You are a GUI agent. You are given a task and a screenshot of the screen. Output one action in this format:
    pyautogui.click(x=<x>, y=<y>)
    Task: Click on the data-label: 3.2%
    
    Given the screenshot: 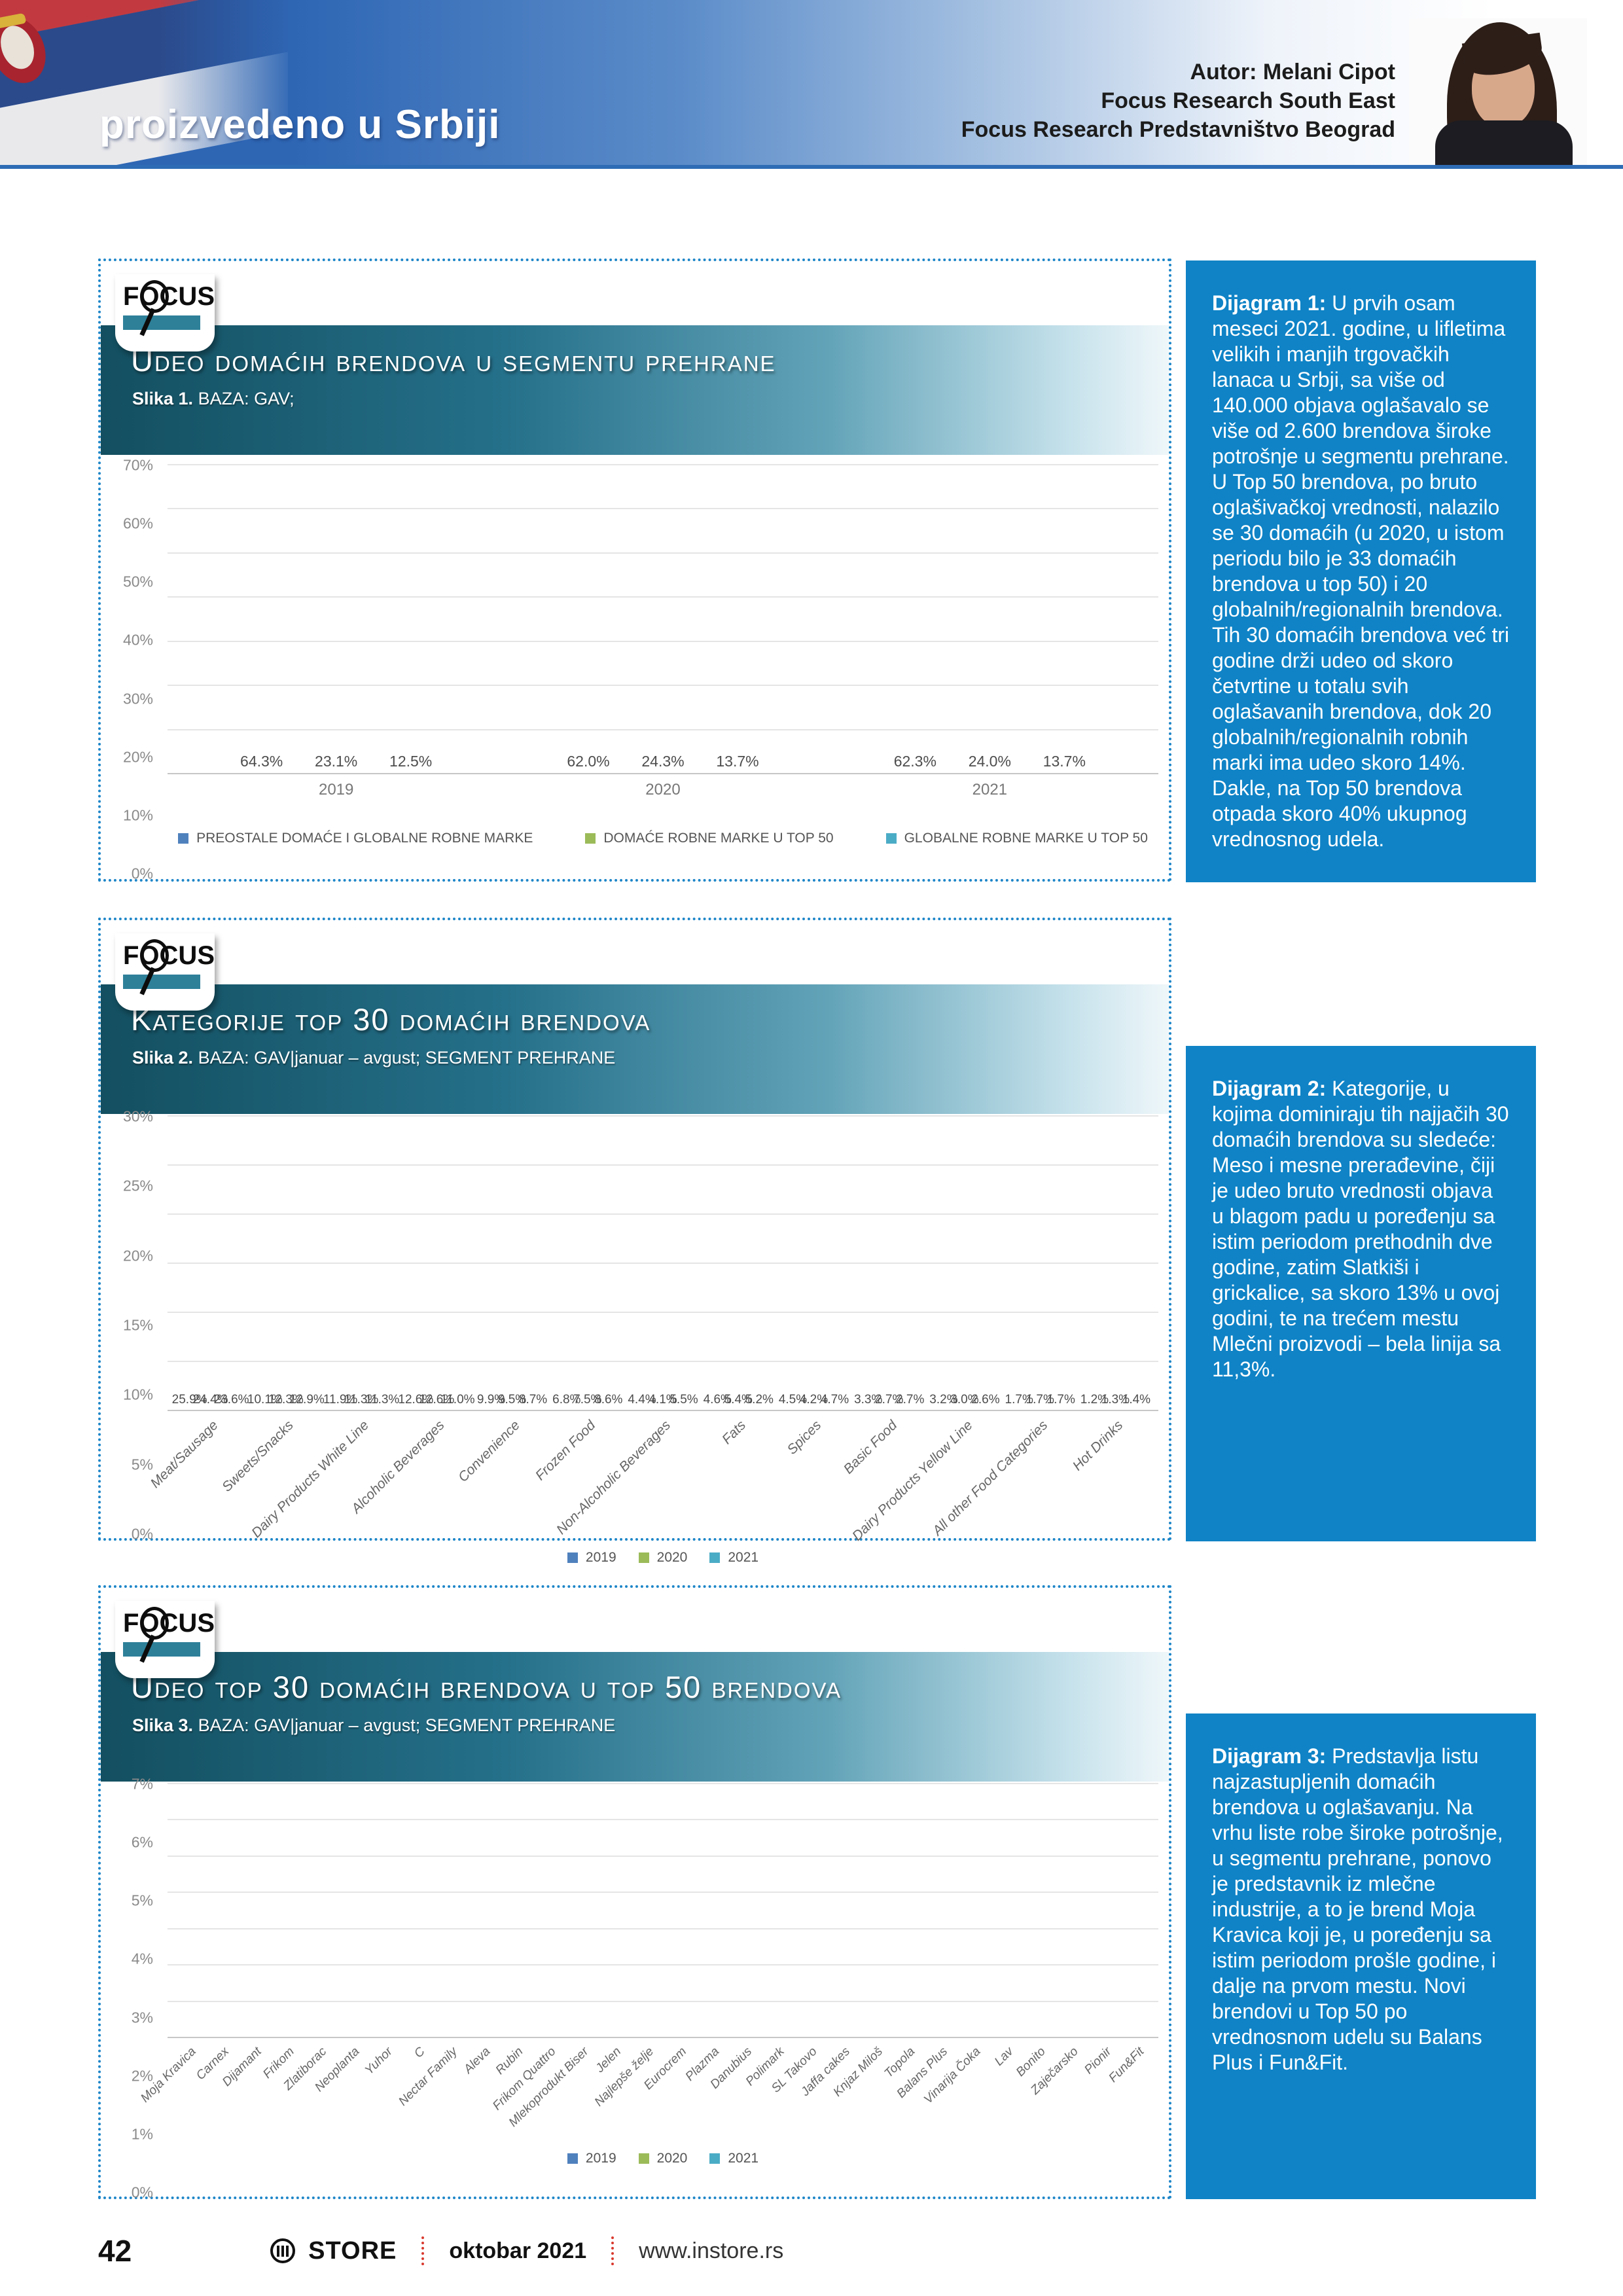 What is the action you would take?
    pyautogui.click(x=943, y=1400)
    